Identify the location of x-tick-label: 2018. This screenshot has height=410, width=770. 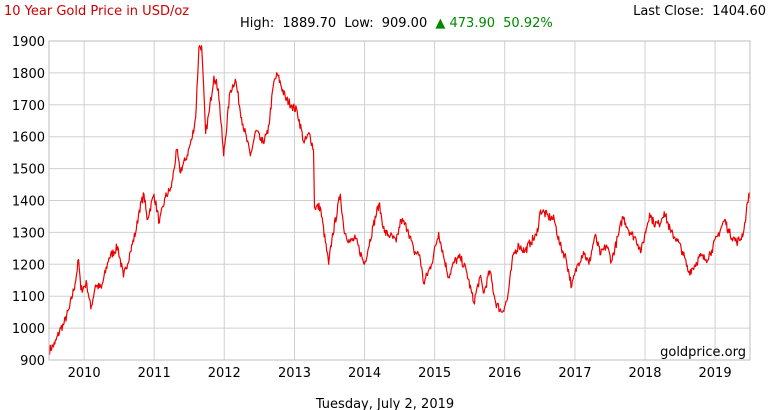
(644, 373).